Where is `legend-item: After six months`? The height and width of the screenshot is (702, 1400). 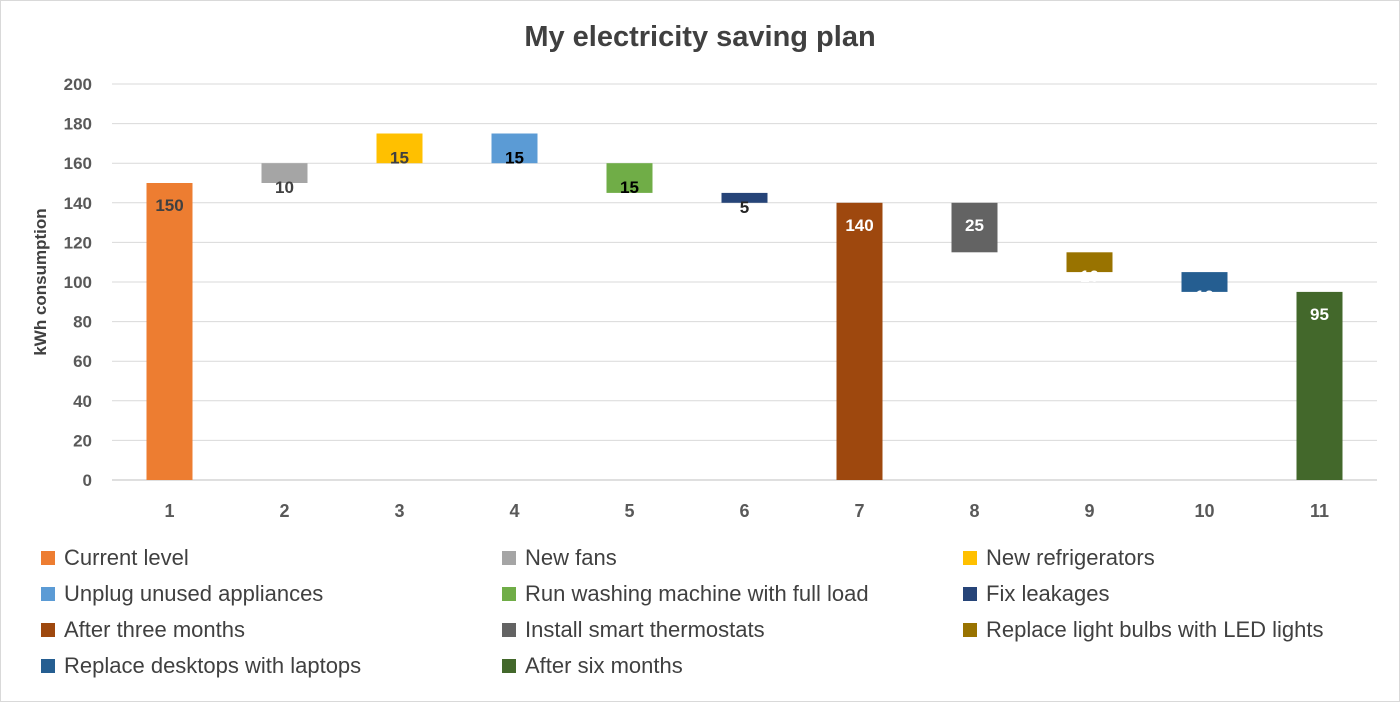
legend-item: After six months is located at coordinates (732, 665).